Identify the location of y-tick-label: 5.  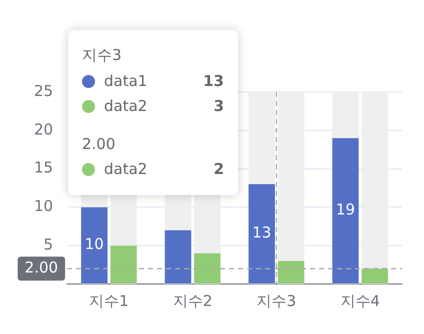
(49, 244).